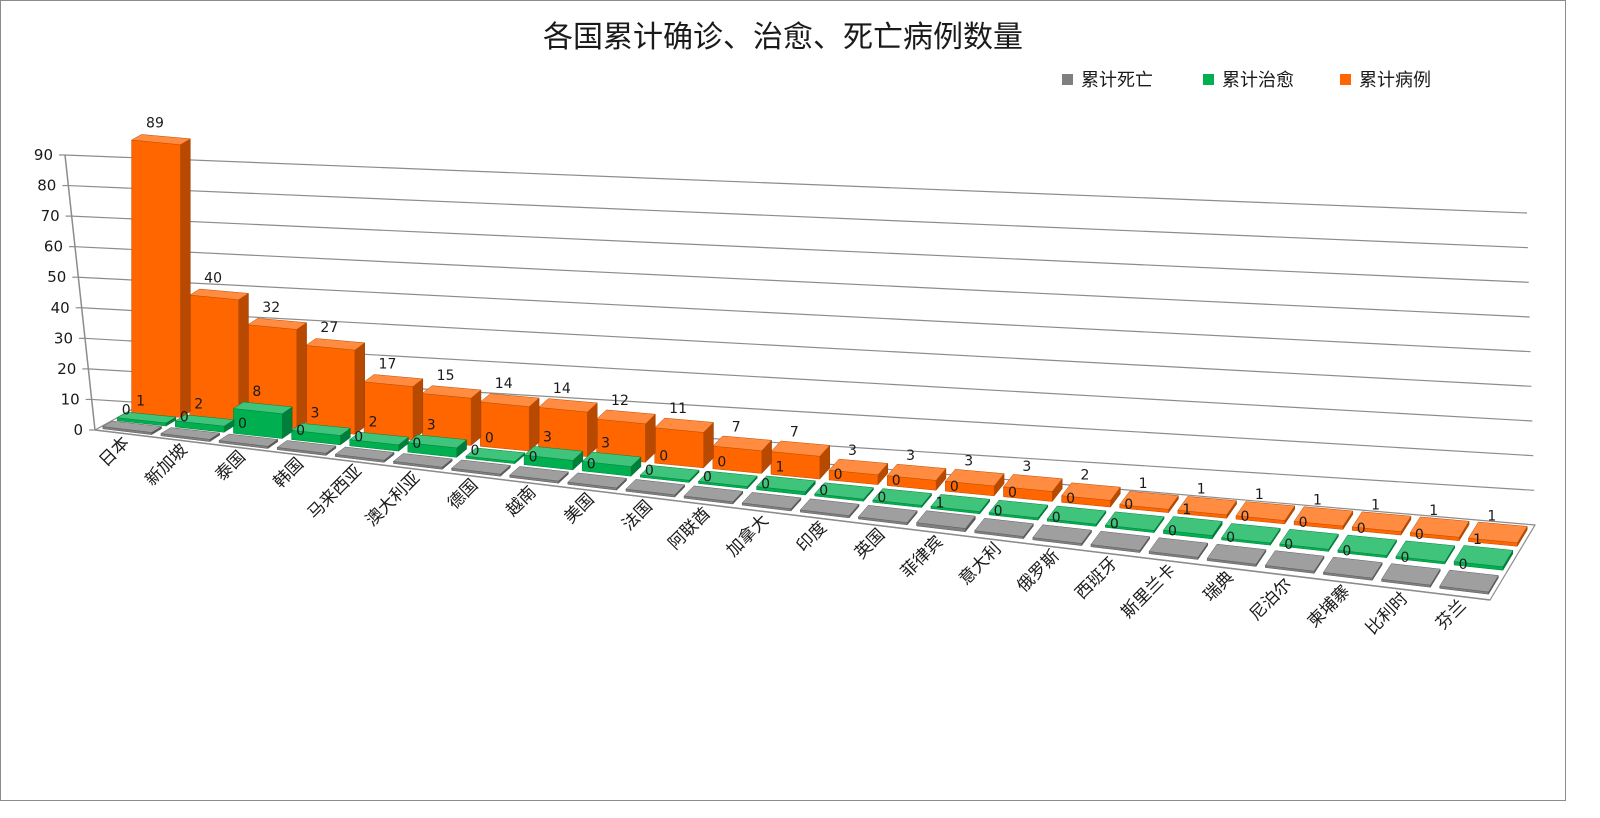 The image size is (1600, 818). What do you see at coordinates (870, 544) in the screenshot?
I see `category-label: 英国` at bounding box center [870, 544].